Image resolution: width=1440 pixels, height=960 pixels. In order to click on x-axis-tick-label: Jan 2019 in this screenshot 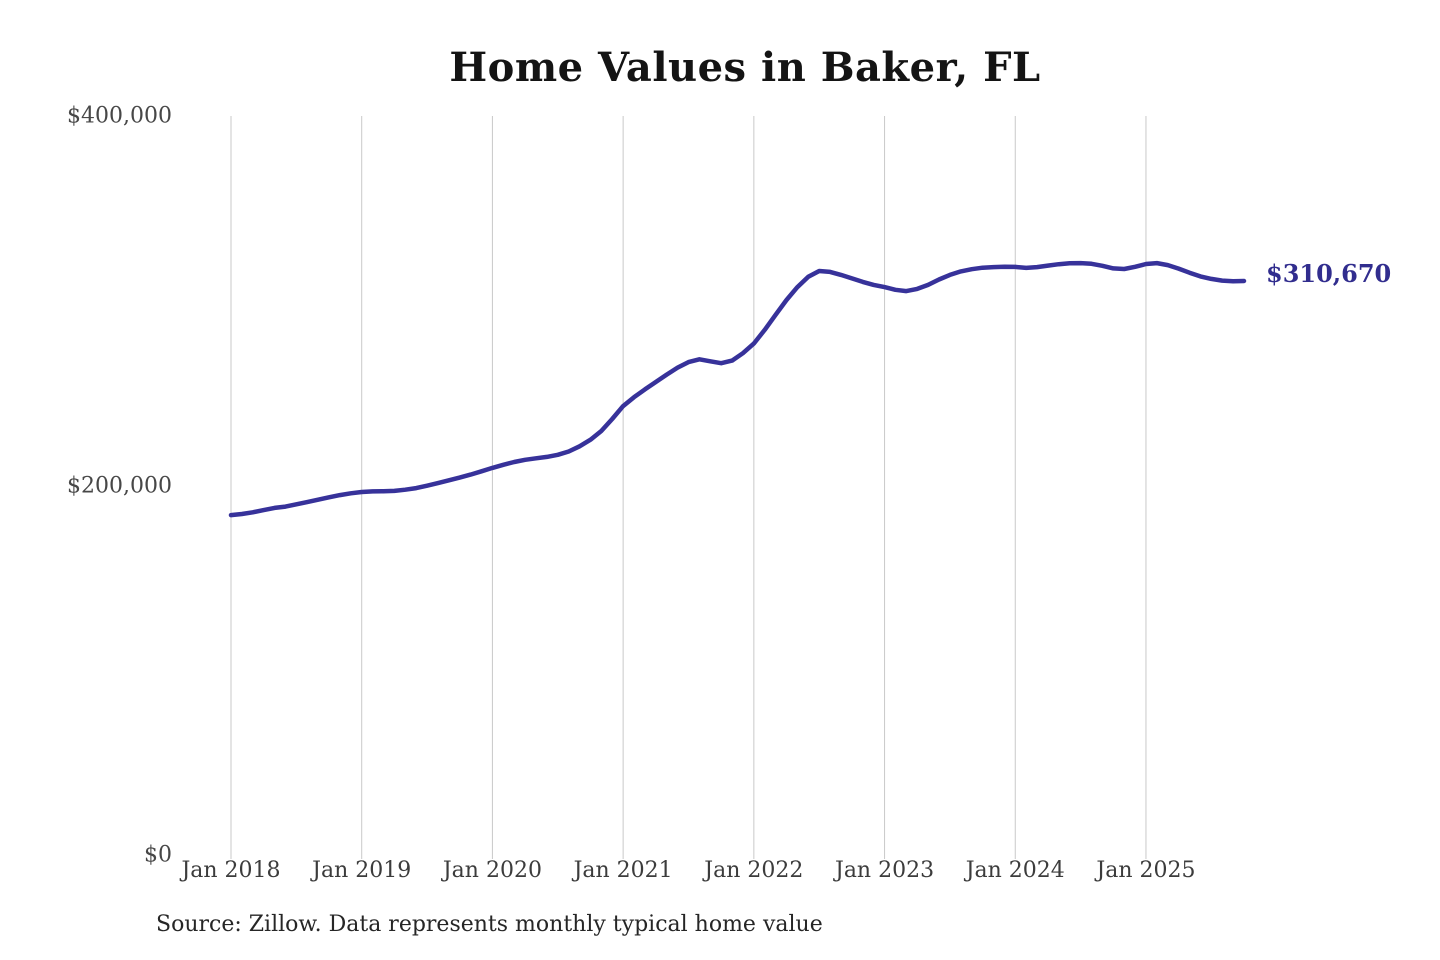, I will do `click(362, 870)`.